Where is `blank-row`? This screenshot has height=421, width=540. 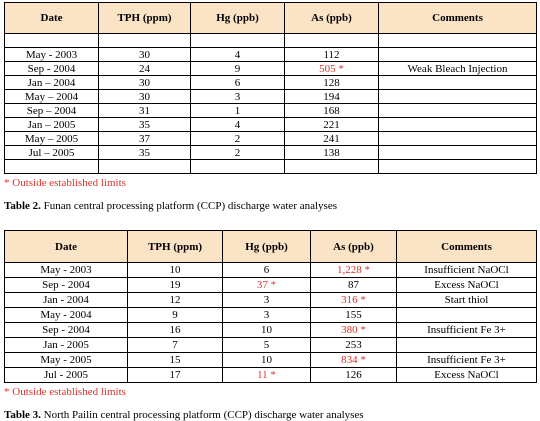 blank-row is located at coordinates (270, 40).